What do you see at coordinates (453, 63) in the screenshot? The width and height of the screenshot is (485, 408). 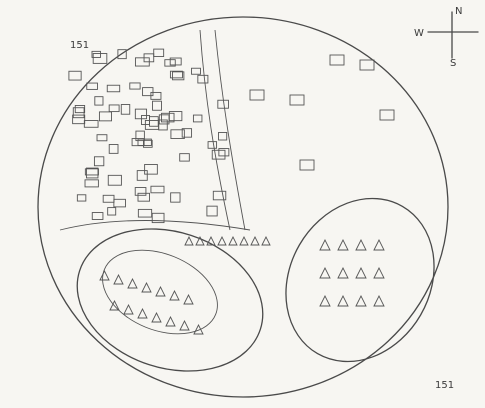 I see `compass-south: S` at bounding box center [453, 63].